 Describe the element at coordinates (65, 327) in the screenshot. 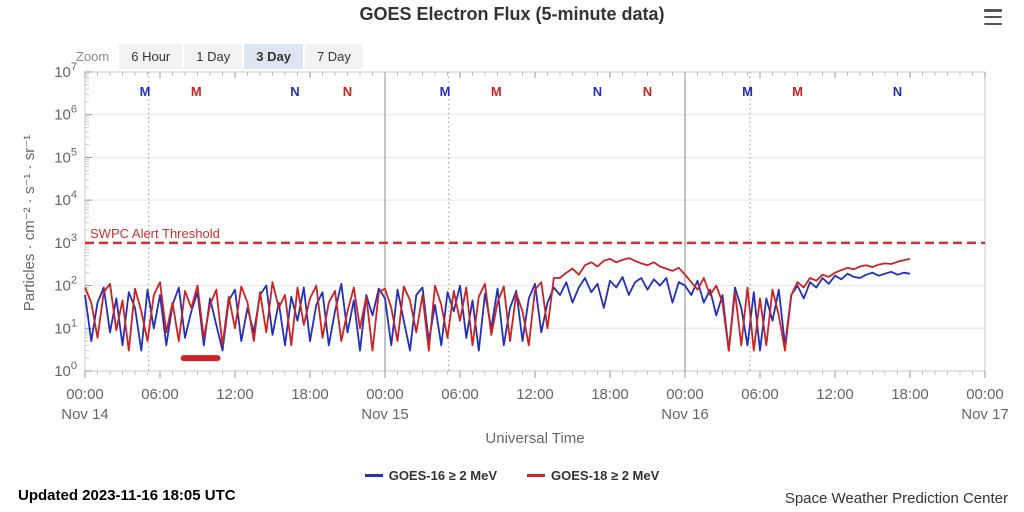

I see `svg-text: 10¹` at that location.